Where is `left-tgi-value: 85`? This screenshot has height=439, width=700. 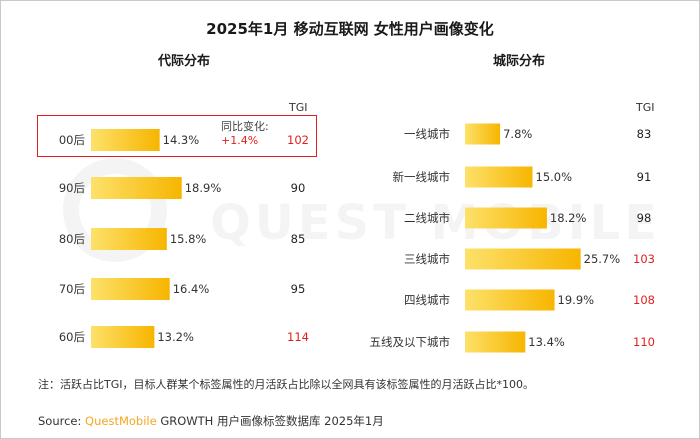 left-tgi-value: 85 is located at coordinates (298, 239).